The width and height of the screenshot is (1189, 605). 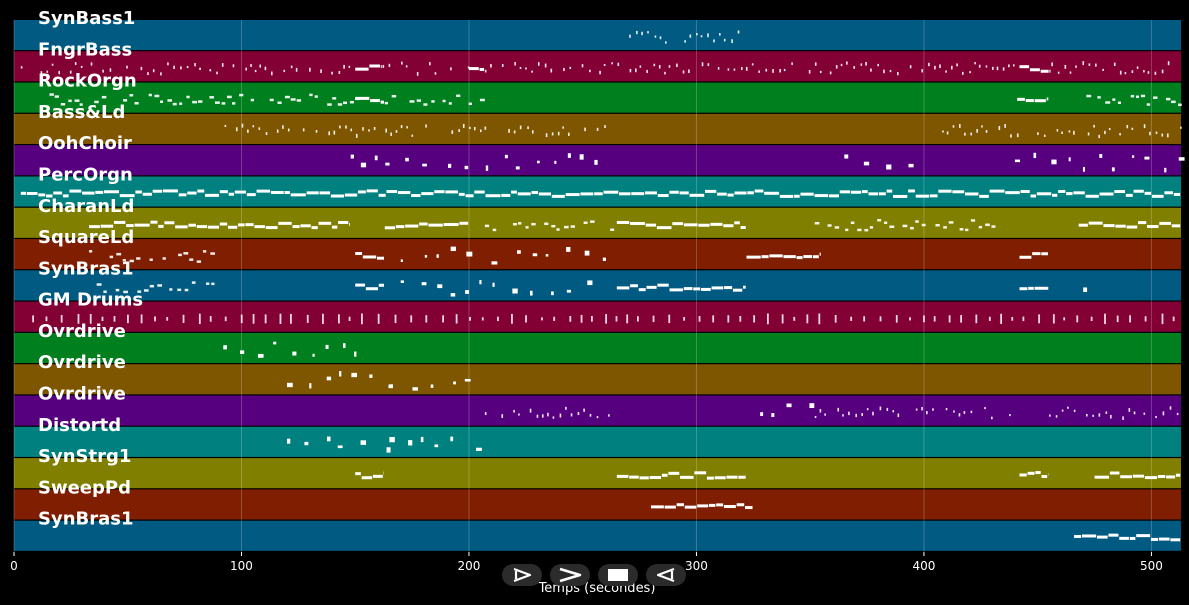 I want to click on stop-button, so click(x=618, y=575).